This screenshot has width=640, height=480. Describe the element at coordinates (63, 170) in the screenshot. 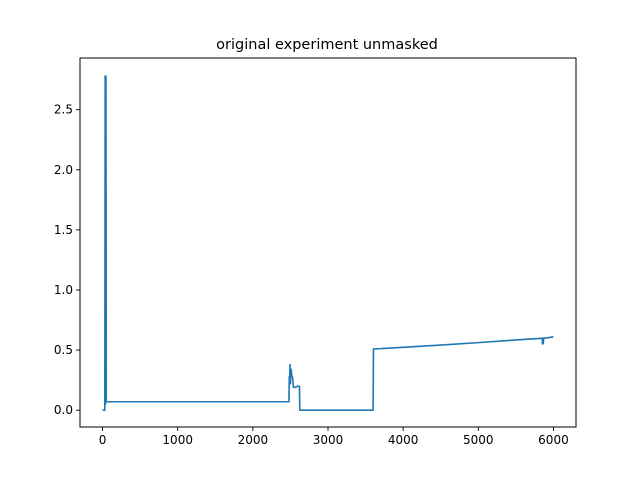

I see `y-tick-label: 2.0` at that location.